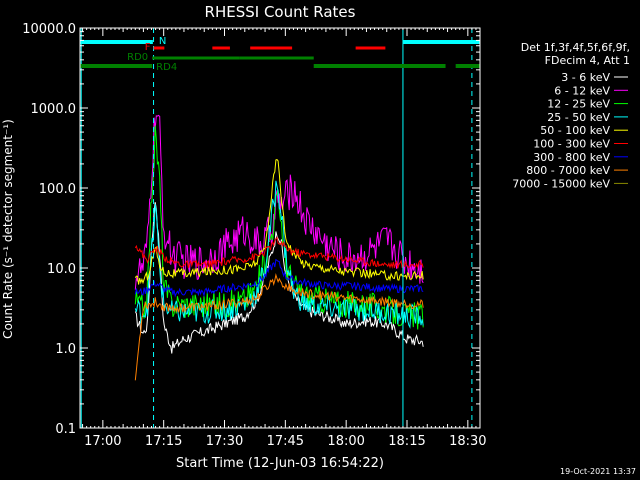  What do you see at coordinates (285, 441) in the screenshot?
I see `x-tick-label-17-45: 17:45` at bounding box center [285, 441].